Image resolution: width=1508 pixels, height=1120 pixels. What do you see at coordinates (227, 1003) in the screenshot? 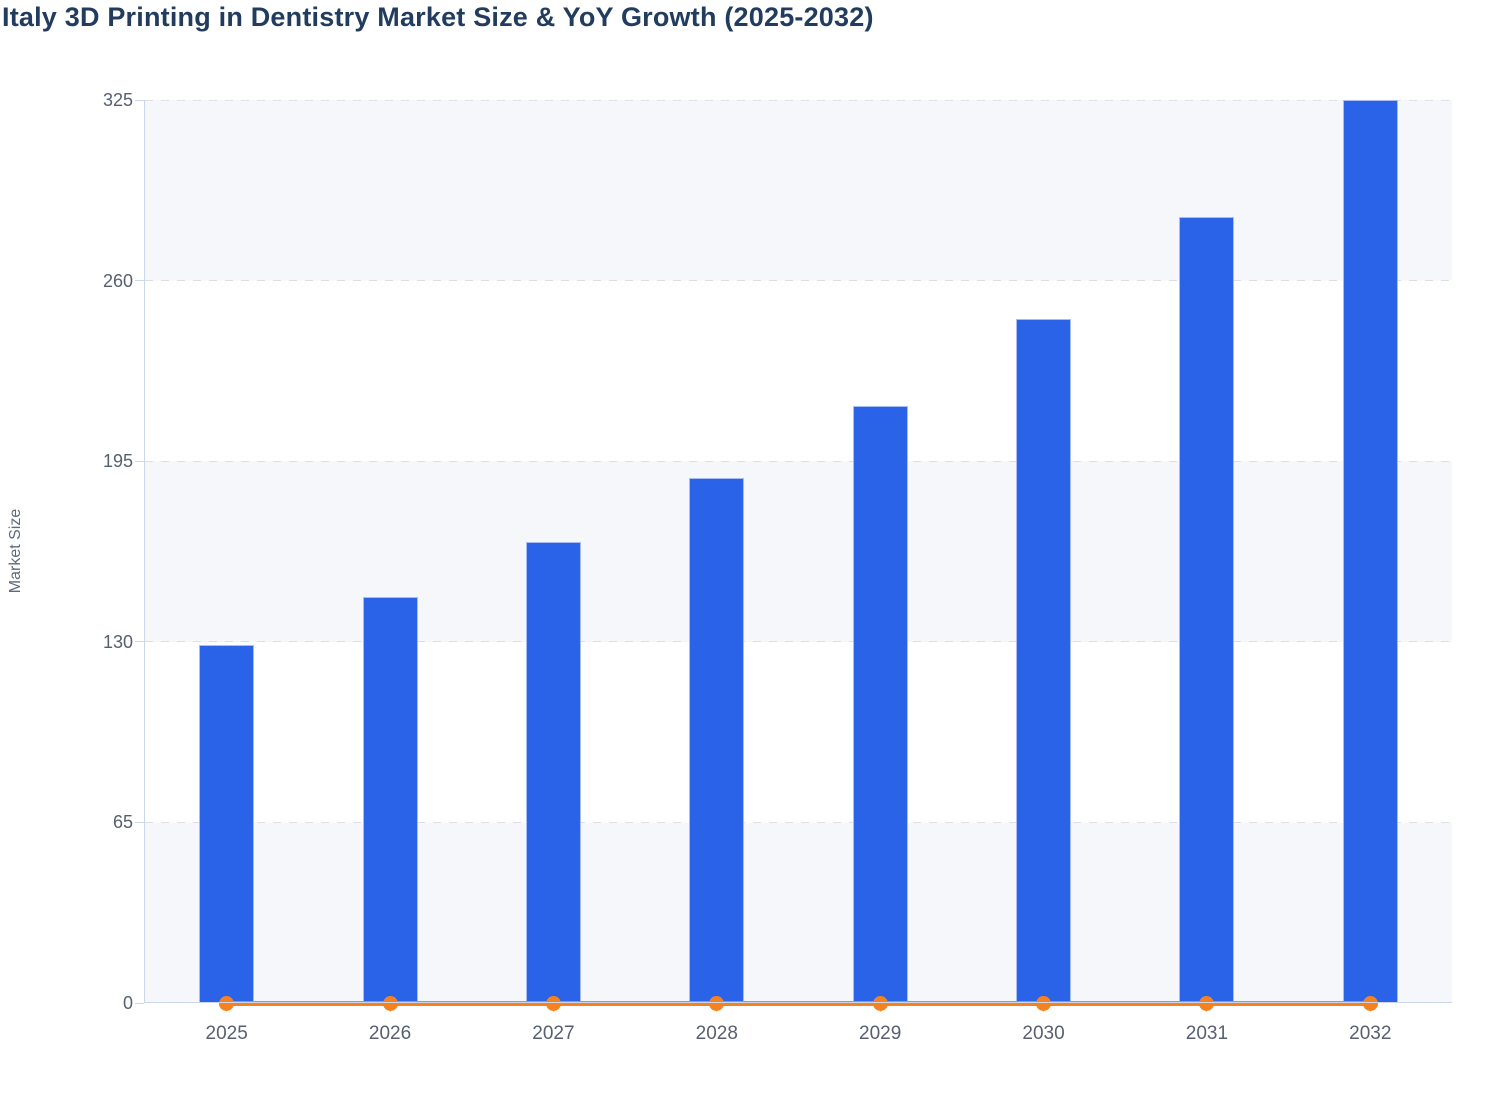
I see `yoy-marker-2025` at bounding box center [227, 1003].